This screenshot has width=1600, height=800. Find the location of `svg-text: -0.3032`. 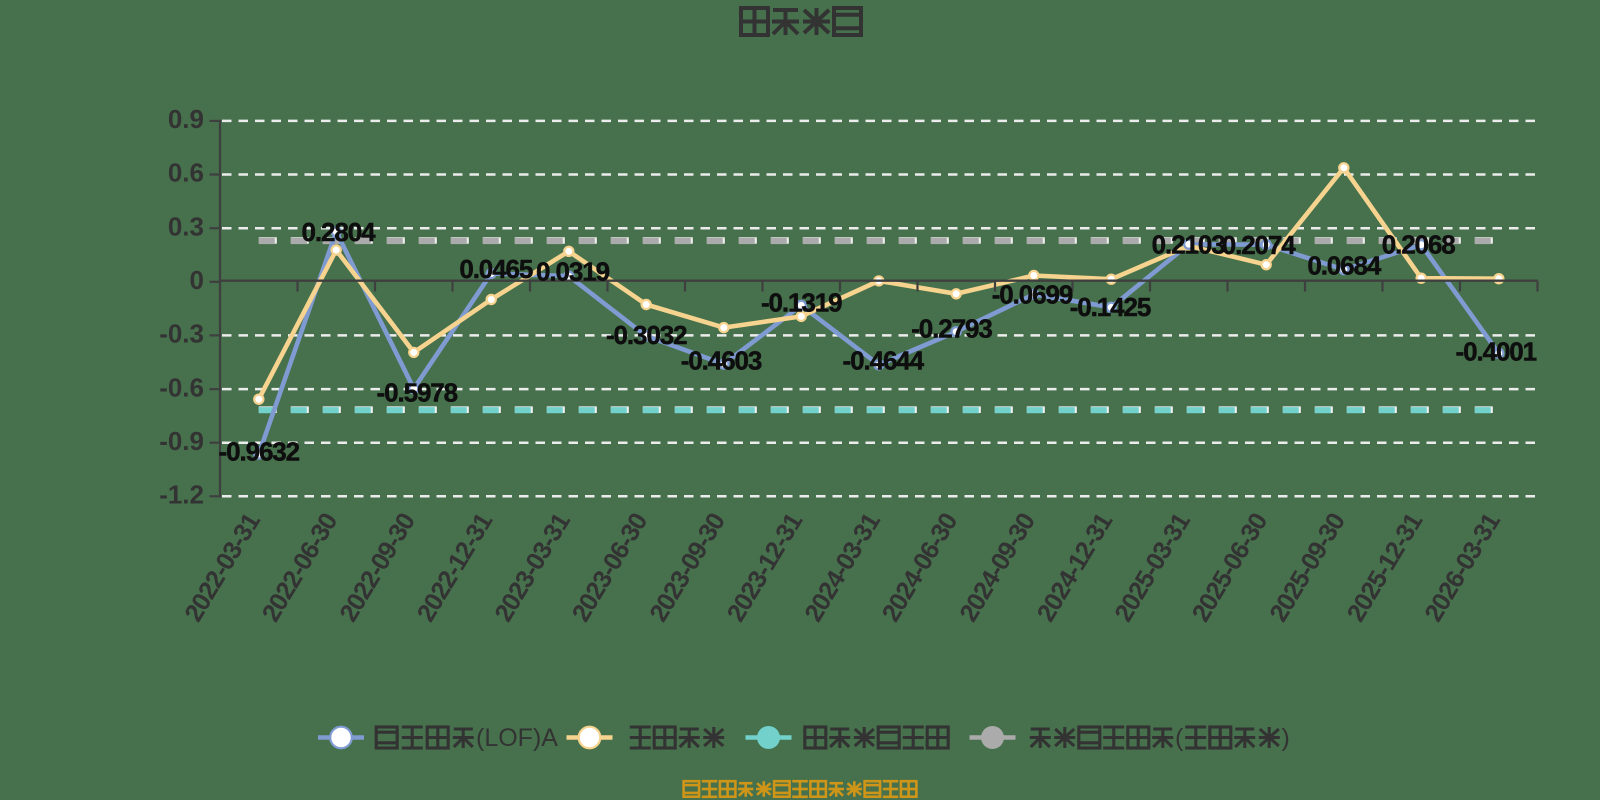

svg-text: -0.3032 is located at coordinates (646, 335).